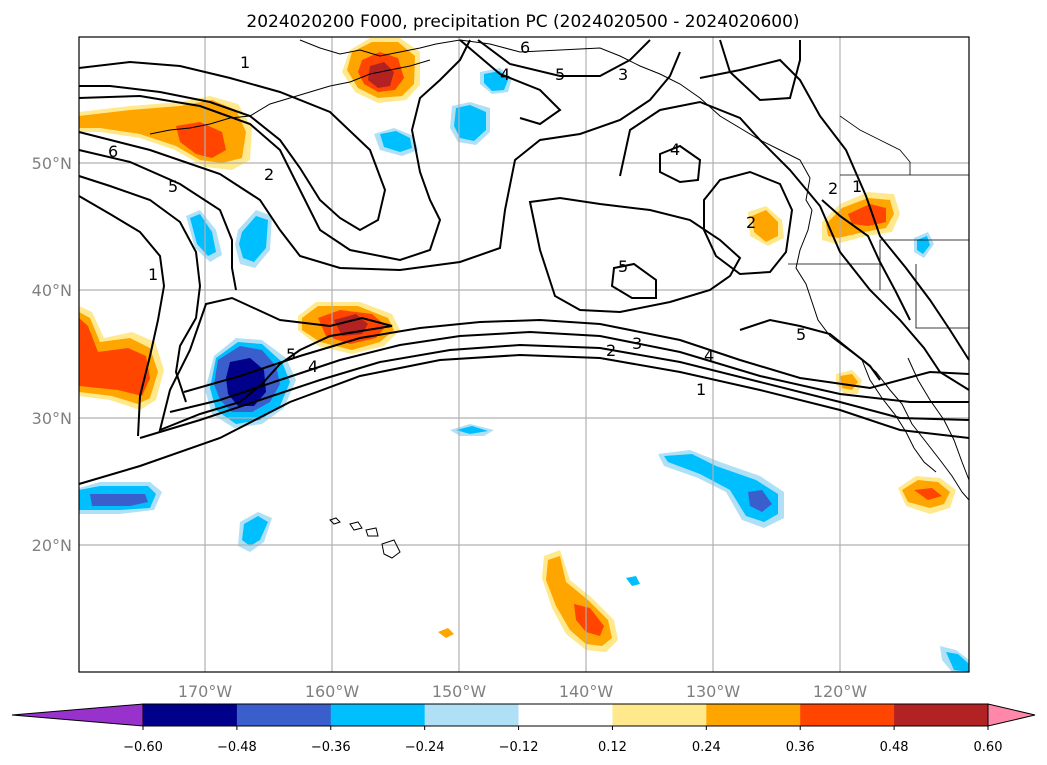 This screenshot has width=1047, height=765. What do you see at coordinates (556, 125) in the screenshot?
I see `alaska-coast` at bounding box center [556, 125].